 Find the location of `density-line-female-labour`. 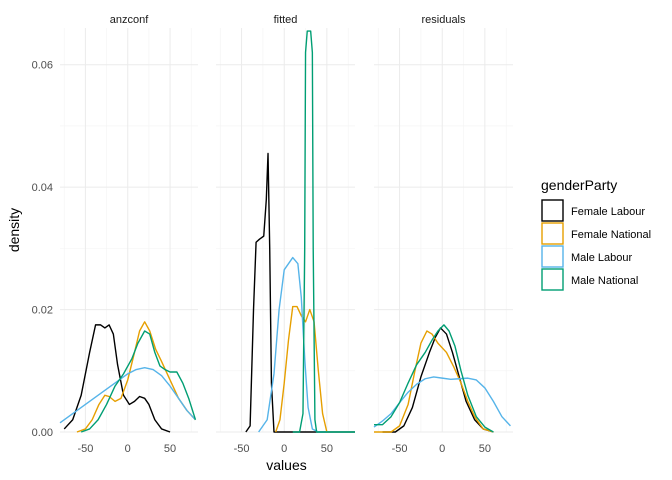

density-line-female-labour is located at coordinates (117, 378).